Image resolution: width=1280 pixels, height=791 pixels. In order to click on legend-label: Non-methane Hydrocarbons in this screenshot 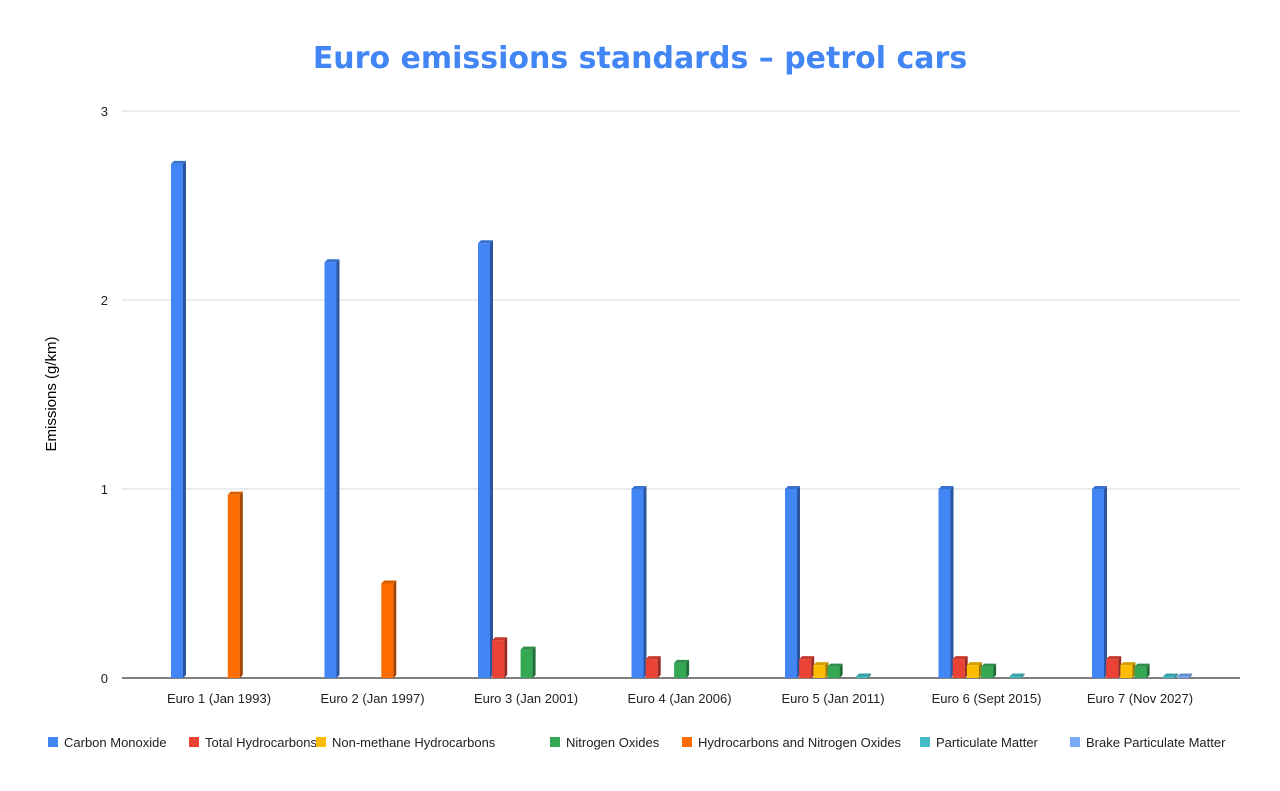, I will do `click(414, 742)`.